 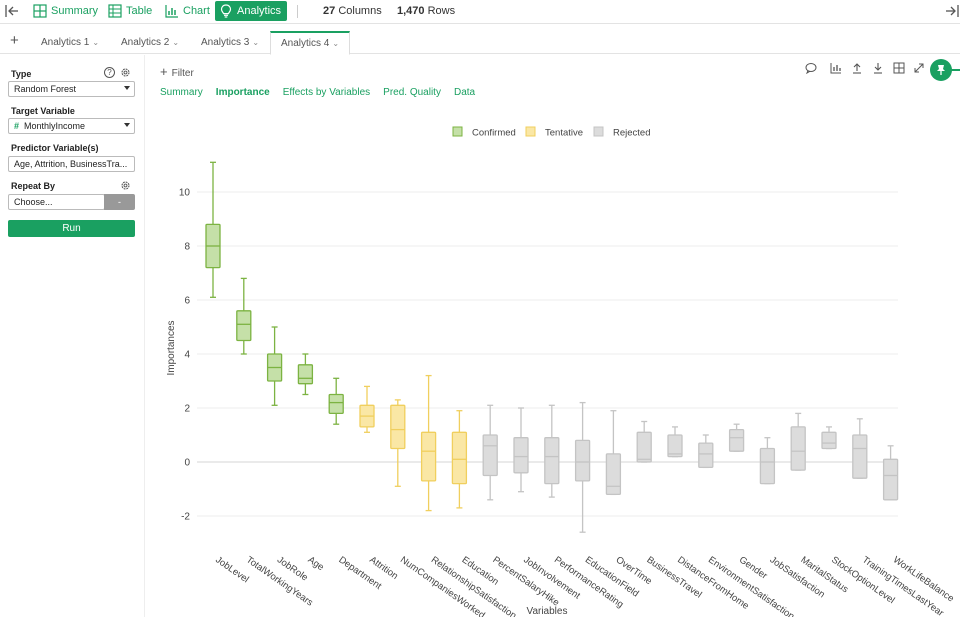 I want to click on subtab-pred-quality: Pred. Quality, so click(x=412, y=92).